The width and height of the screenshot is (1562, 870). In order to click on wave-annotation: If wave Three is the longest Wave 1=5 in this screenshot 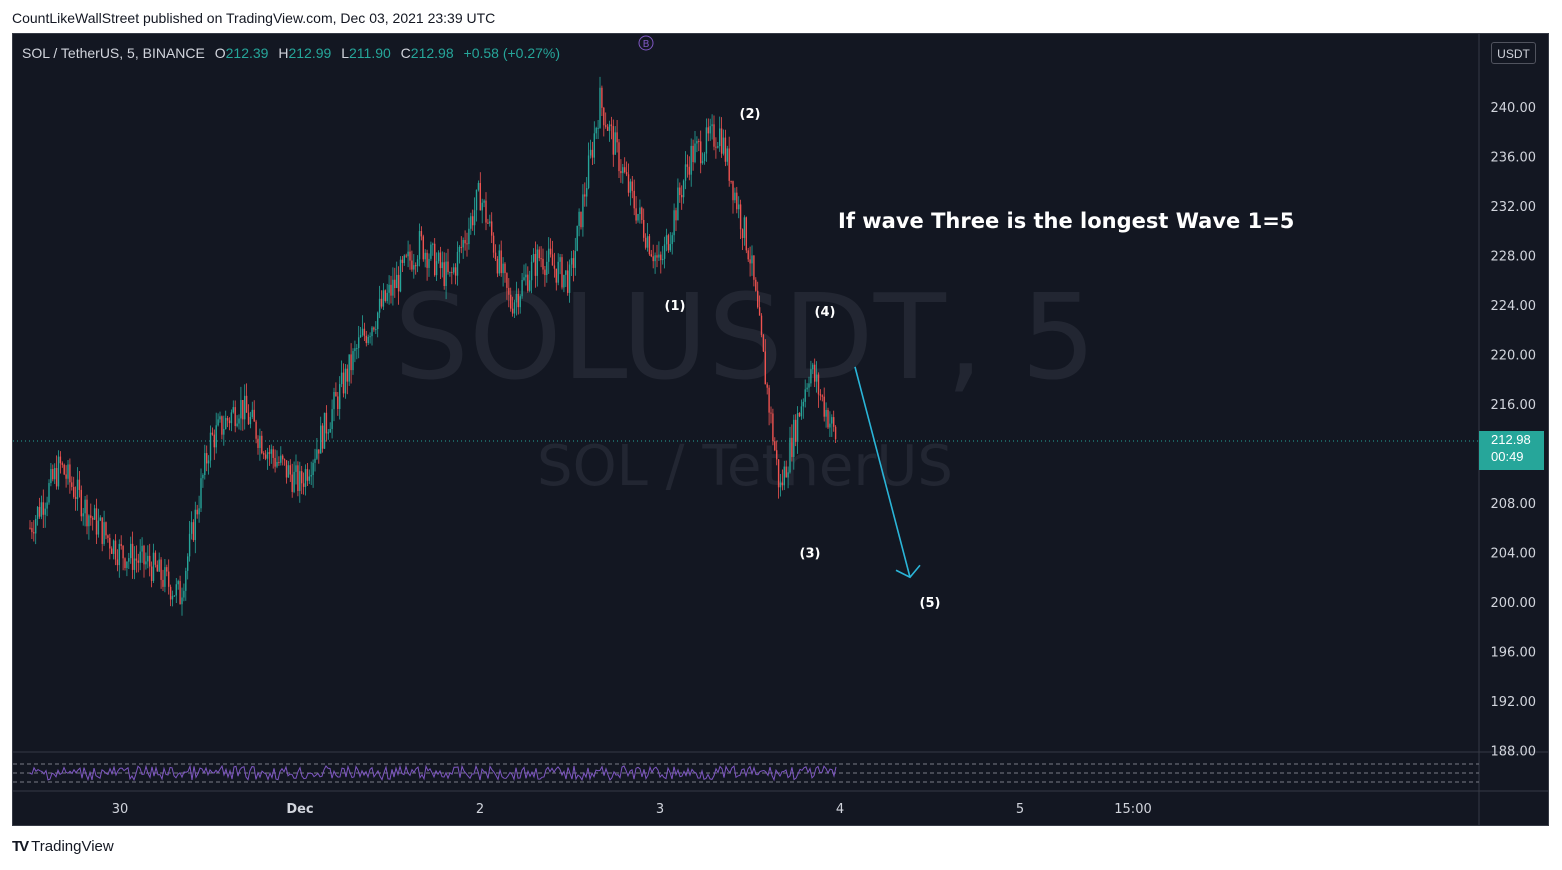, I will do `click(1066, 221)`.